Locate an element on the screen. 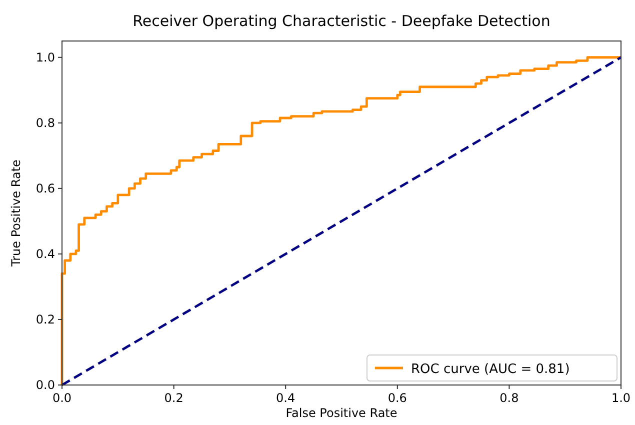 The height and width of the screenshot is (425, 635). chart-title: Receiver Operating Characteristic - Deepfake Detection is located at coordinates (341, 21).